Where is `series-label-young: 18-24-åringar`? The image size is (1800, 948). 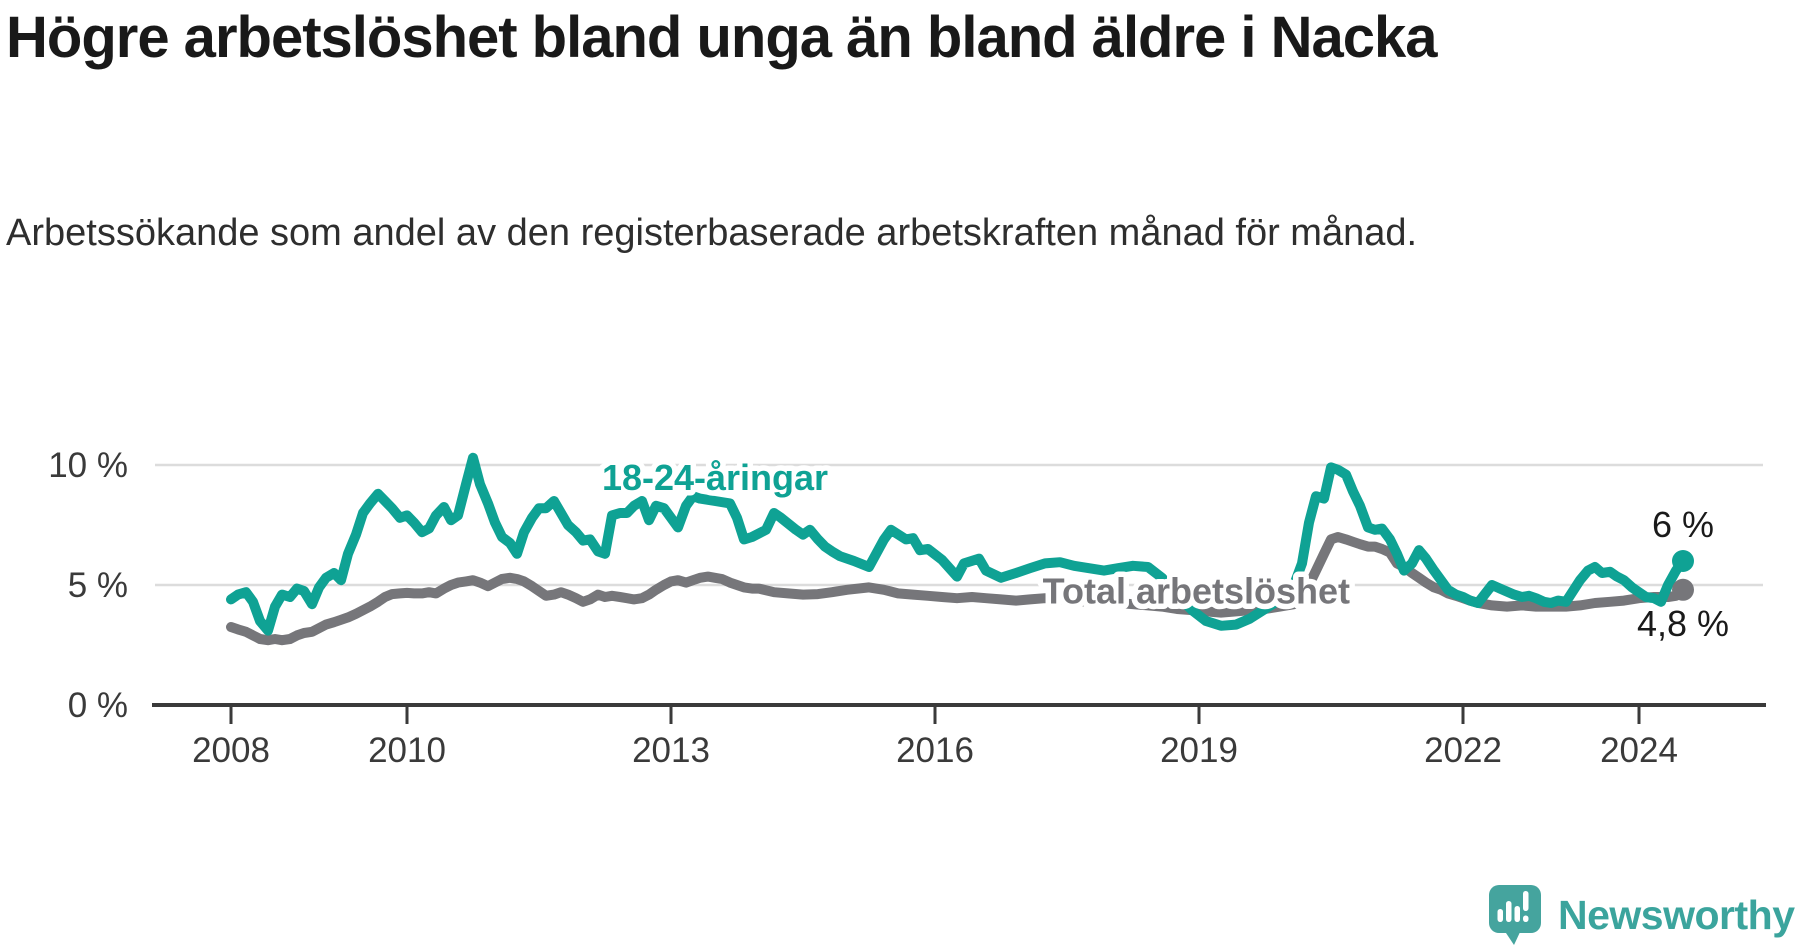
series-label-young: 18-24-åringar is located at coordinates (715, 477).